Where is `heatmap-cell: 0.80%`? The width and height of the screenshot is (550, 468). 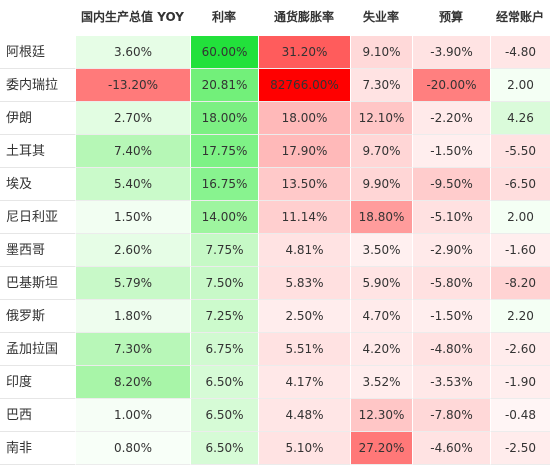 heatmap-cell: 0.80% is located at coordinates (132, 448).